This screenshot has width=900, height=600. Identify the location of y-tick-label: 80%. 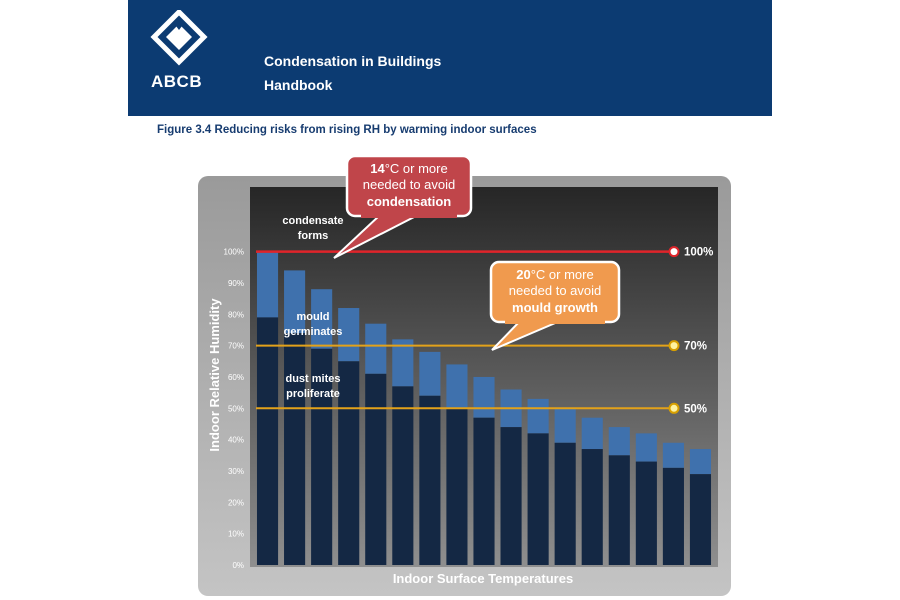
(236, 314).